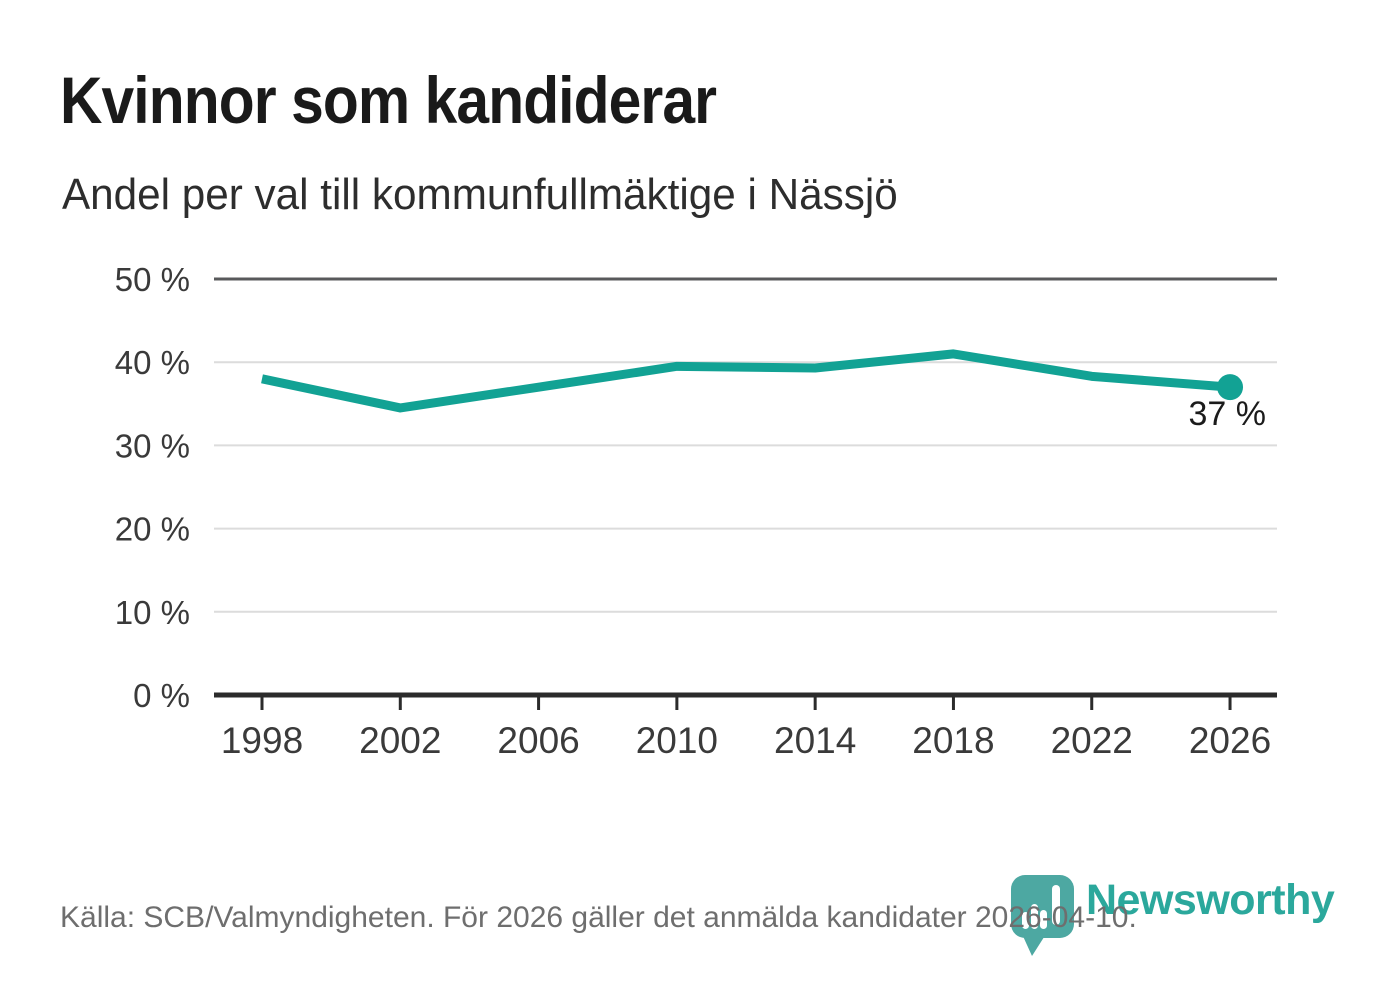  What do you see at coordinates (152, 612) in the screenshot?
I see `y-tick-label: 10 %` at bounding box center [152, 612].